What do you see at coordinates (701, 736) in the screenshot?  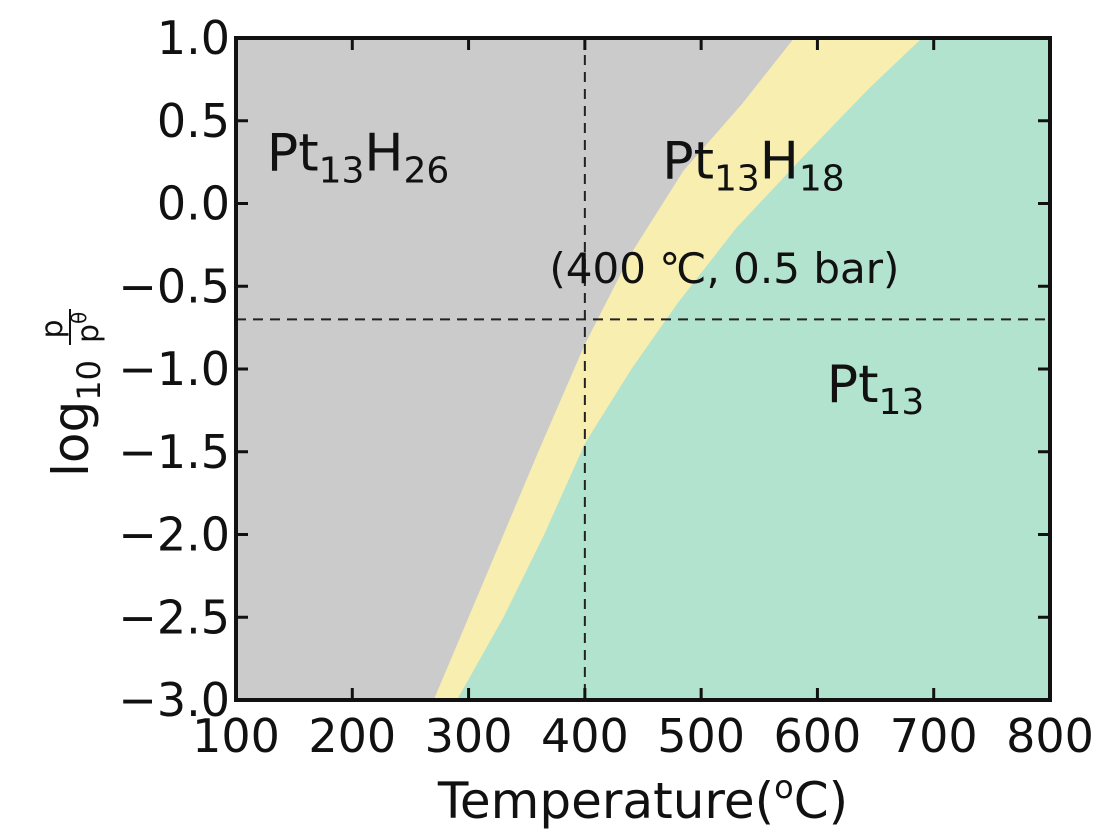 I see `x-tick-label: 500` at bounding box center [701, 736].